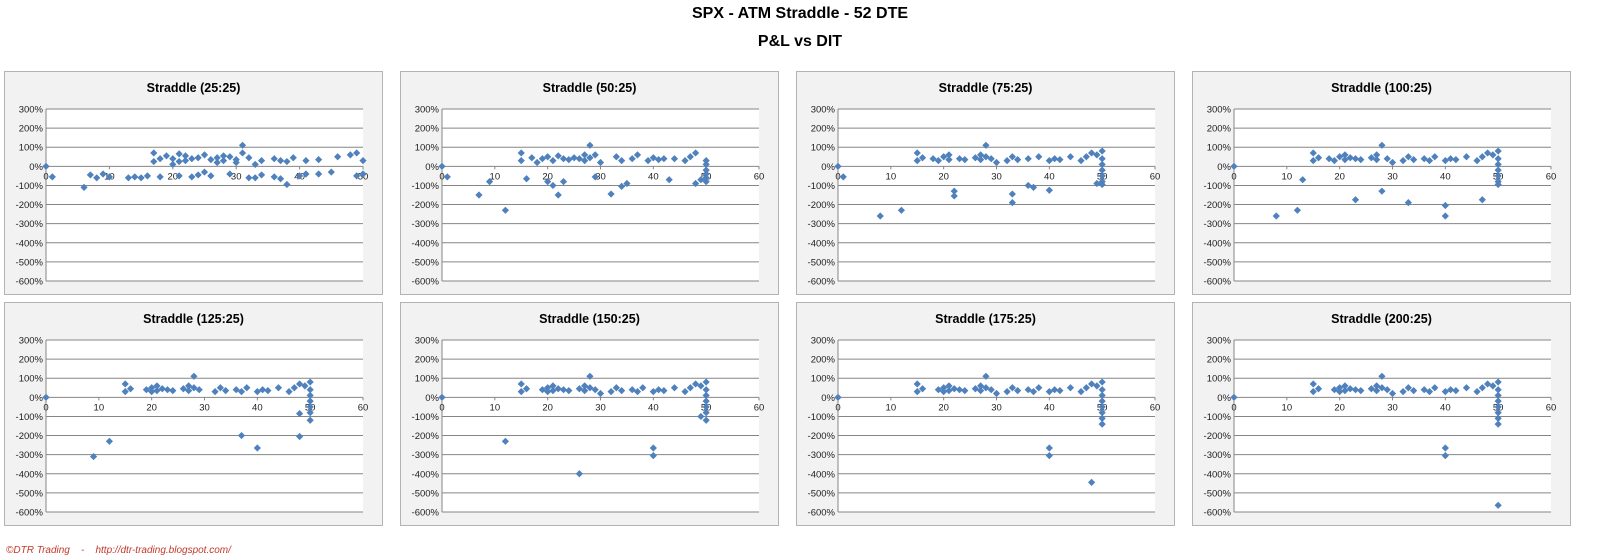 The image size is (1600, 559). I want to click on chart-title: Straddle (150:25), so click(589, 319).